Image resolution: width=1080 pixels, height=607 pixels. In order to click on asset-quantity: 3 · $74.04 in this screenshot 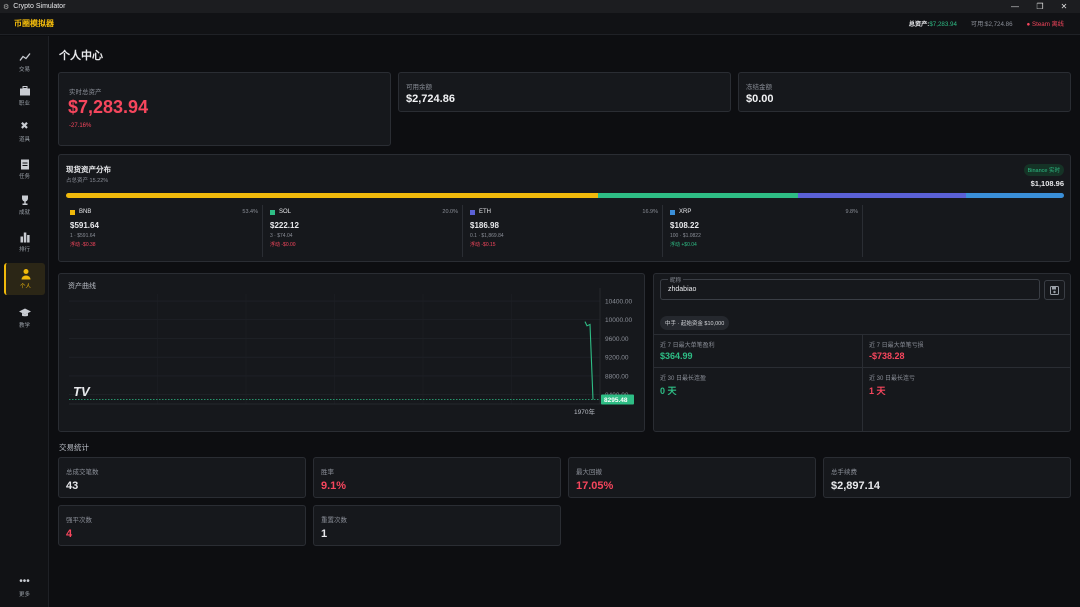, I will do `click(281, 236)`.